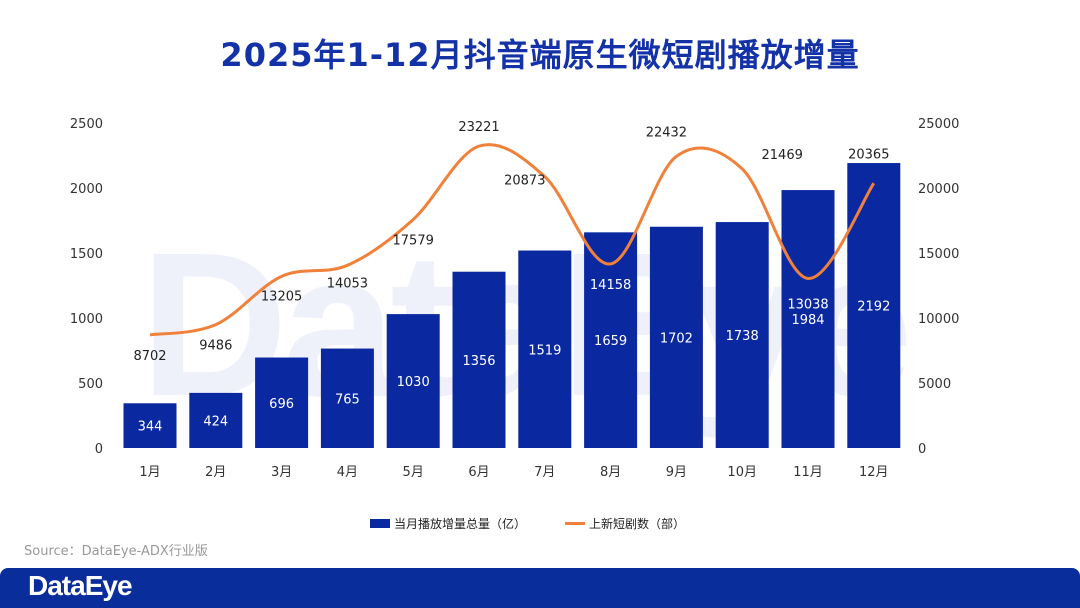 This screenshot has width=1080, height=608. Describe the element at coordinates (742, 472) in the screenshot. I see `x-tick: 10月` at that location.